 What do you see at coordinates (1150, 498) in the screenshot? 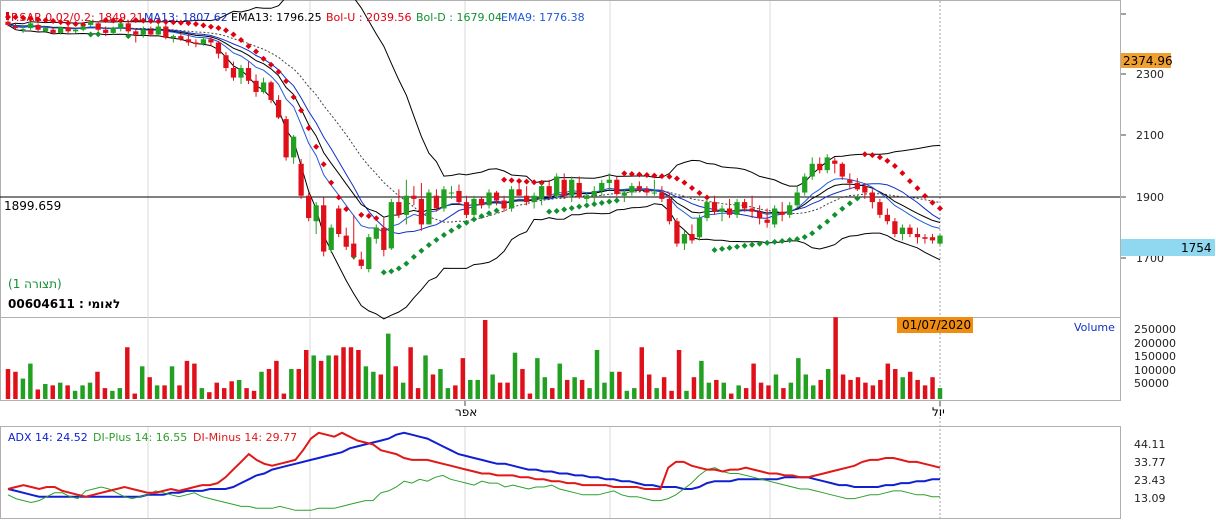
I see `adx-tick: 13.09` at bounding box center [1150, 498].